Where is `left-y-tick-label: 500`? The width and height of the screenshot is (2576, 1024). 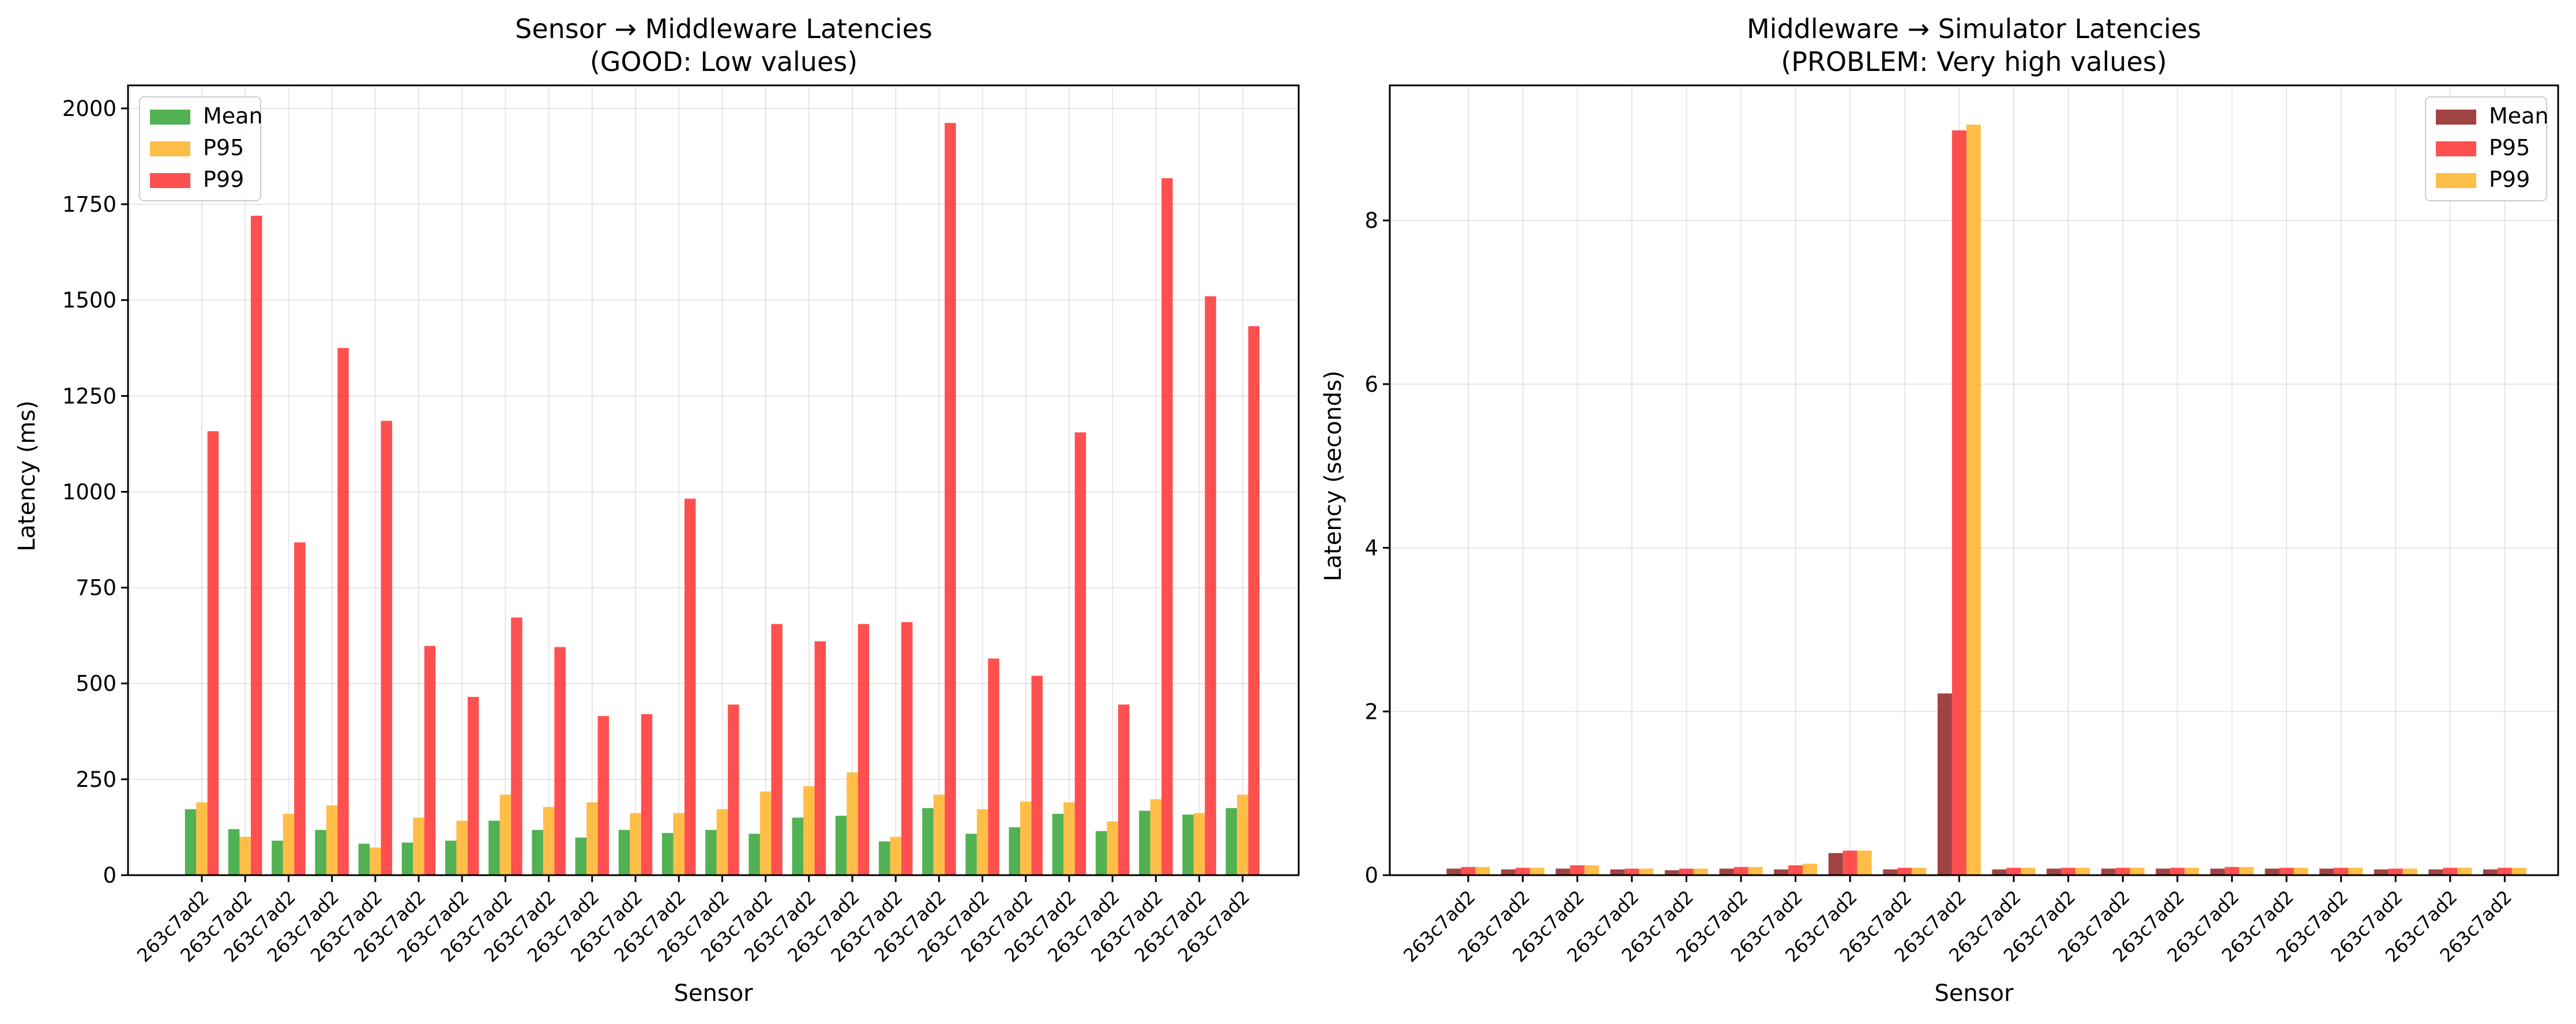 left-y-tick-label: 500 is located at coordinates (96, 684).